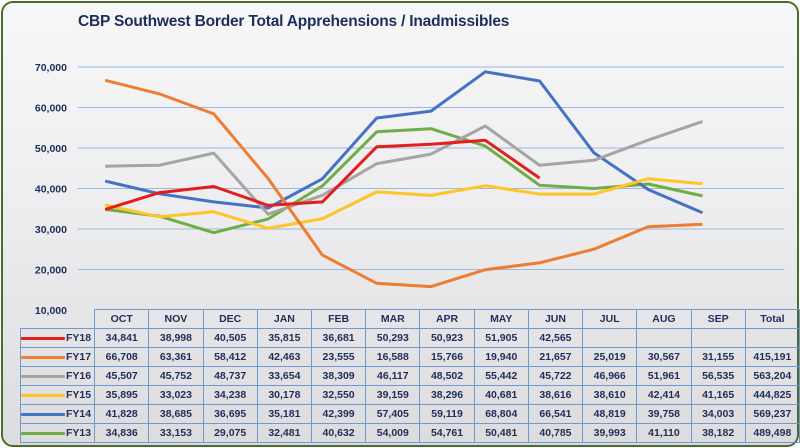 The image size is (800, 448). Describe the element at coordinates (51, 230) in the screenshot. I see `y-tick-label: 30,000` at that location.